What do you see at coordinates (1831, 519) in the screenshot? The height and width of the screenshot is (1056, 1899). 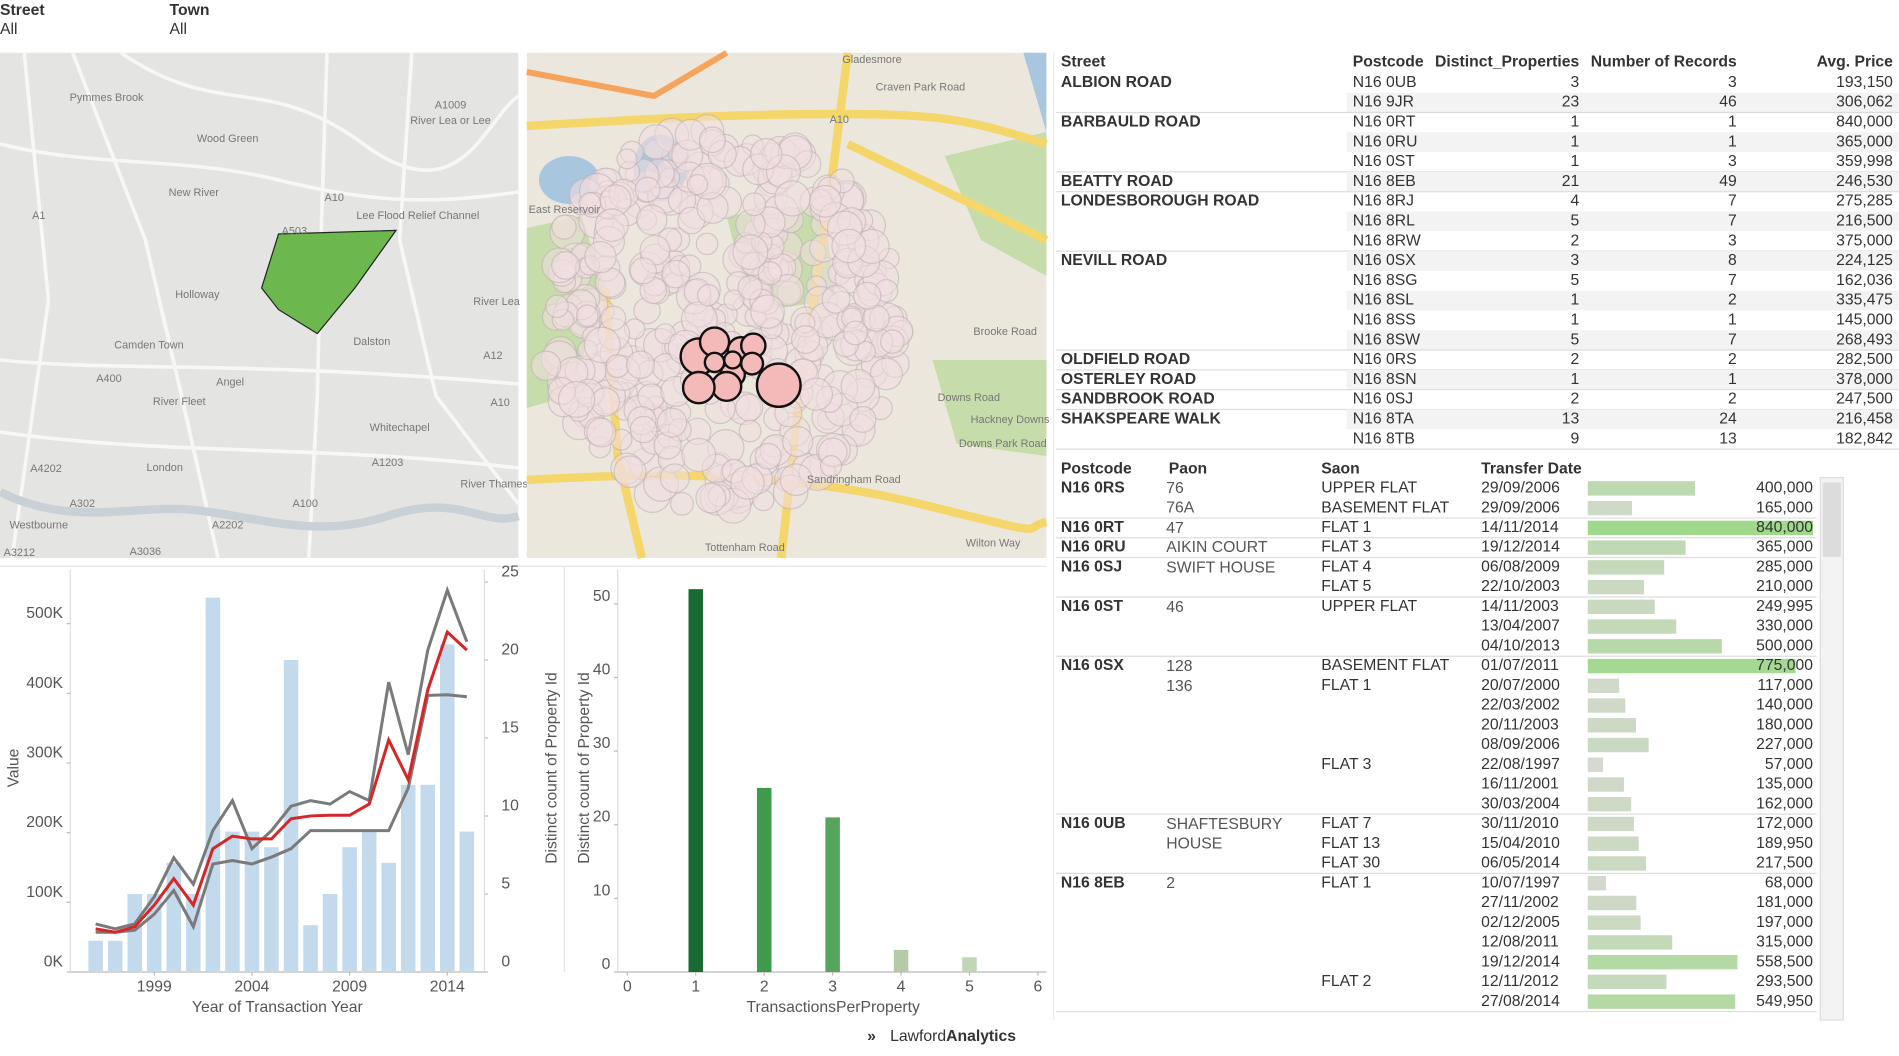 I see `scroll-thumb` at bounding box center [1831, 519].